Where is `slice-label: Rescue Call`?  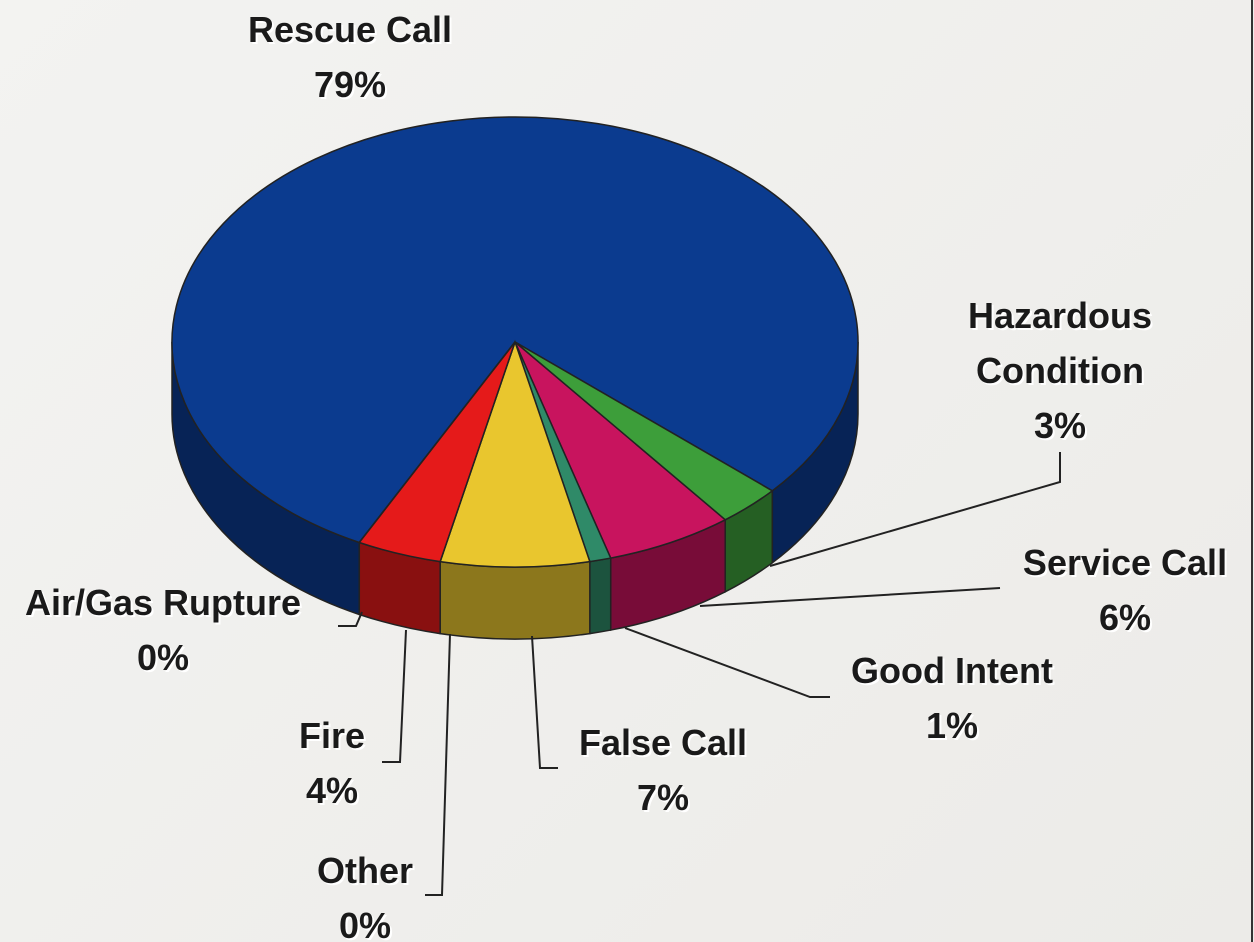 slice-label: Rescue Call is located at coordinates (350, 29).